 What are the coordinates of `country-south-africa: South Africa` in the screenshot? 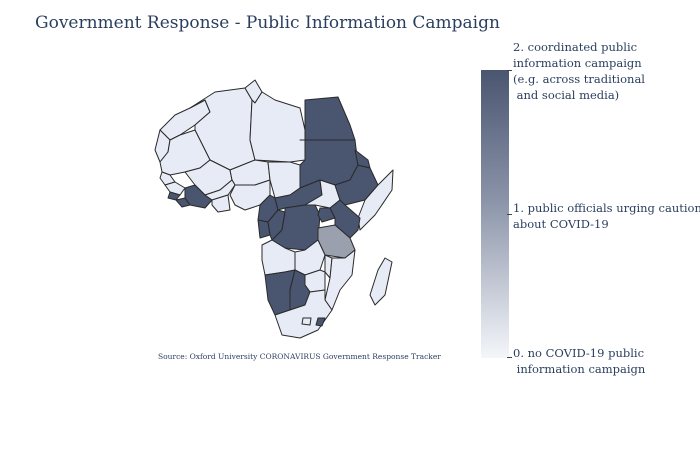 It's located at (303, 314).